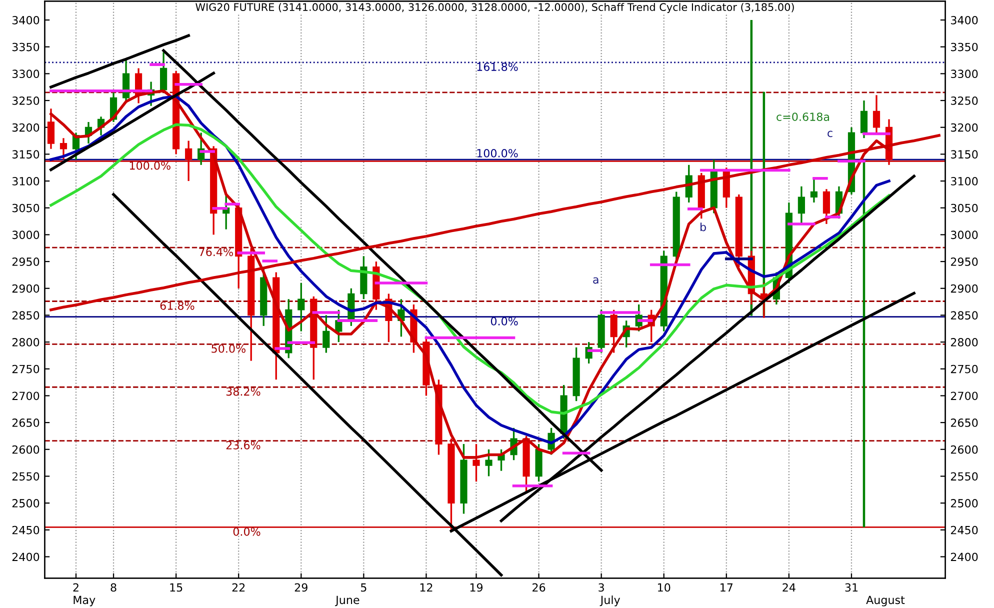  Describe the element at coordinates (726, 587) in the screenshot. I see `x-tick-label: 17` at that location.